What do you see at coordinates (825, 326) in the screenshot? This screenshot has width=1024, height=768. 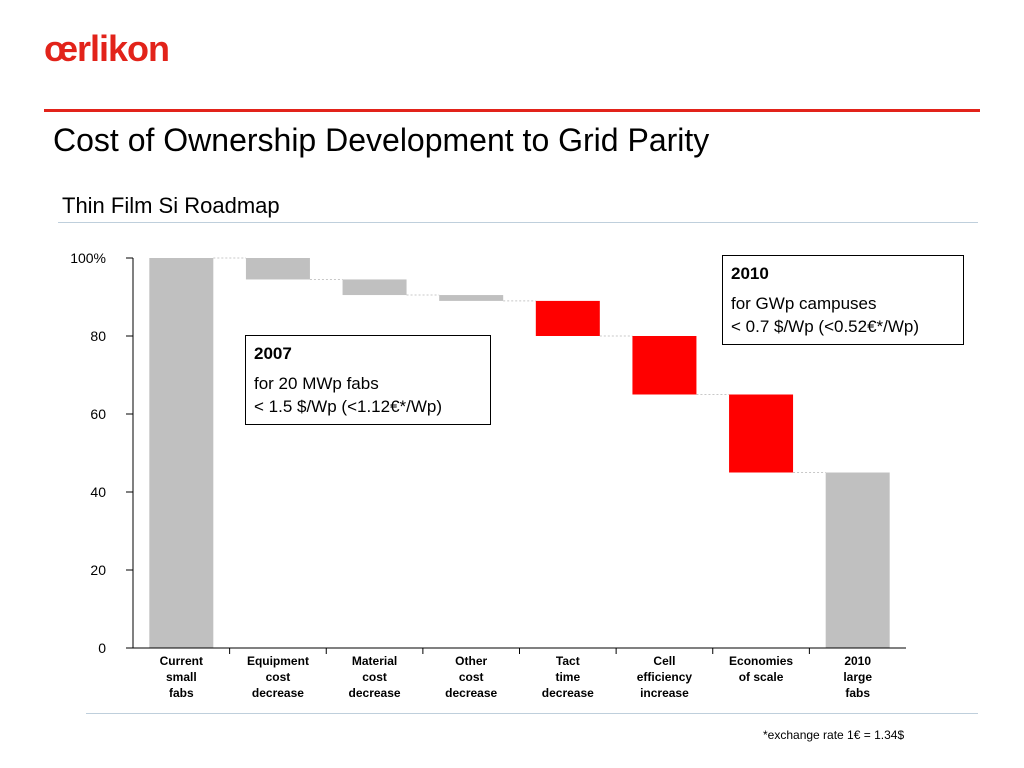 I see `callout-2010-line2: < 0.7 $/Wp (<0.52€*/Wp)` at bounding box center [825, 326].